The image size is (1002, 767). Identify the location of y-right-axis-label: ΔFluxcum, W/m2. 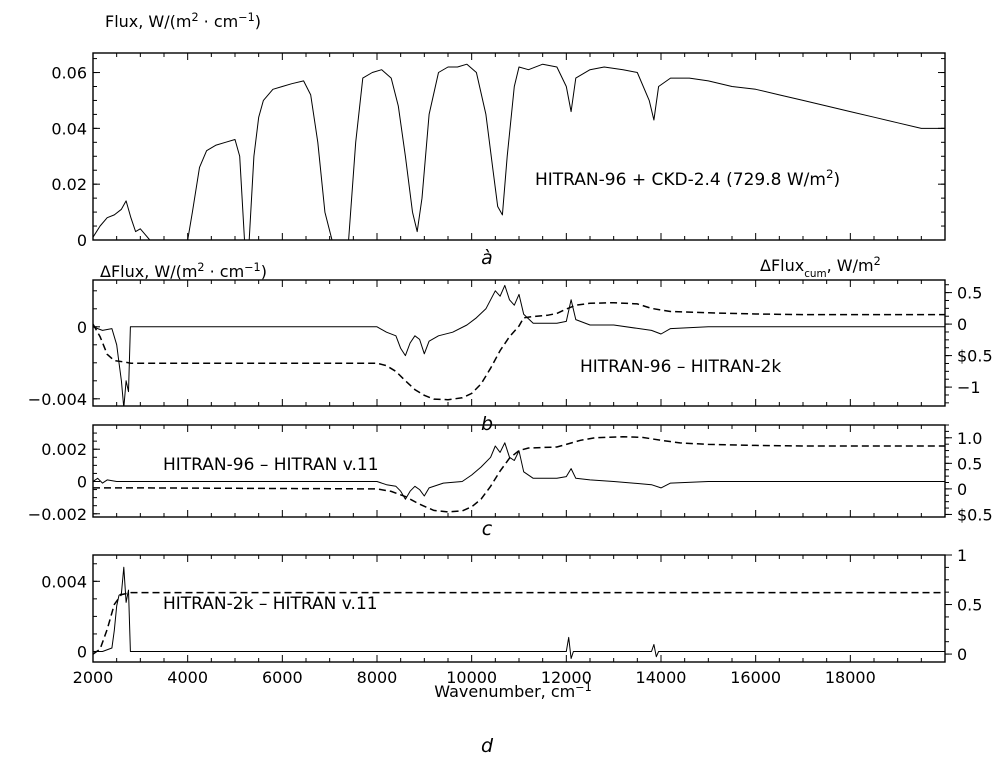
(820, 268).